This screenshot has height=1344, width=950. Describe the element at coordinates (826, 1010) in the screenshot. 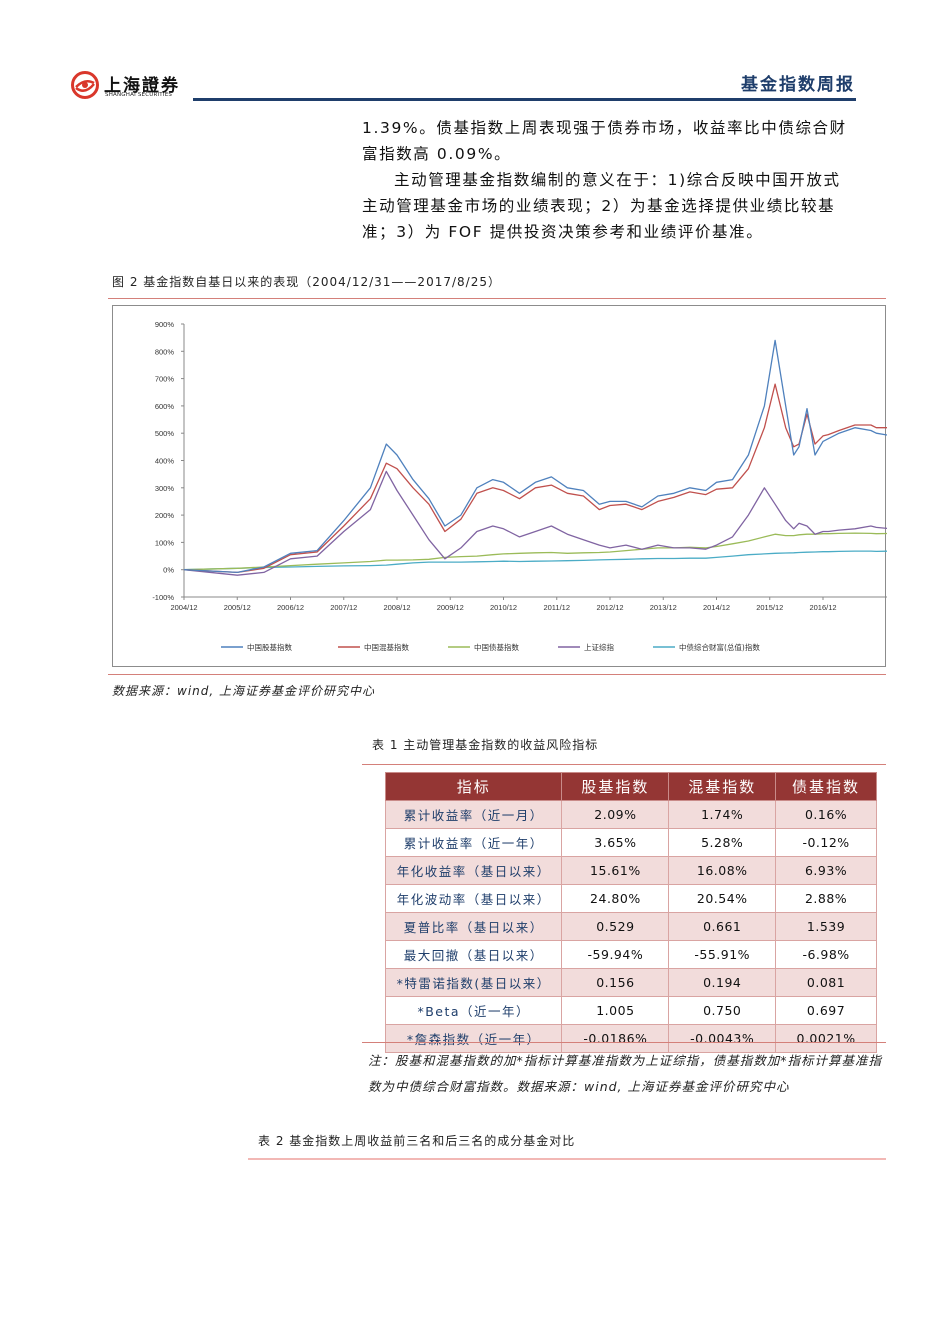

I see `metric-value: 0.697` at that location.